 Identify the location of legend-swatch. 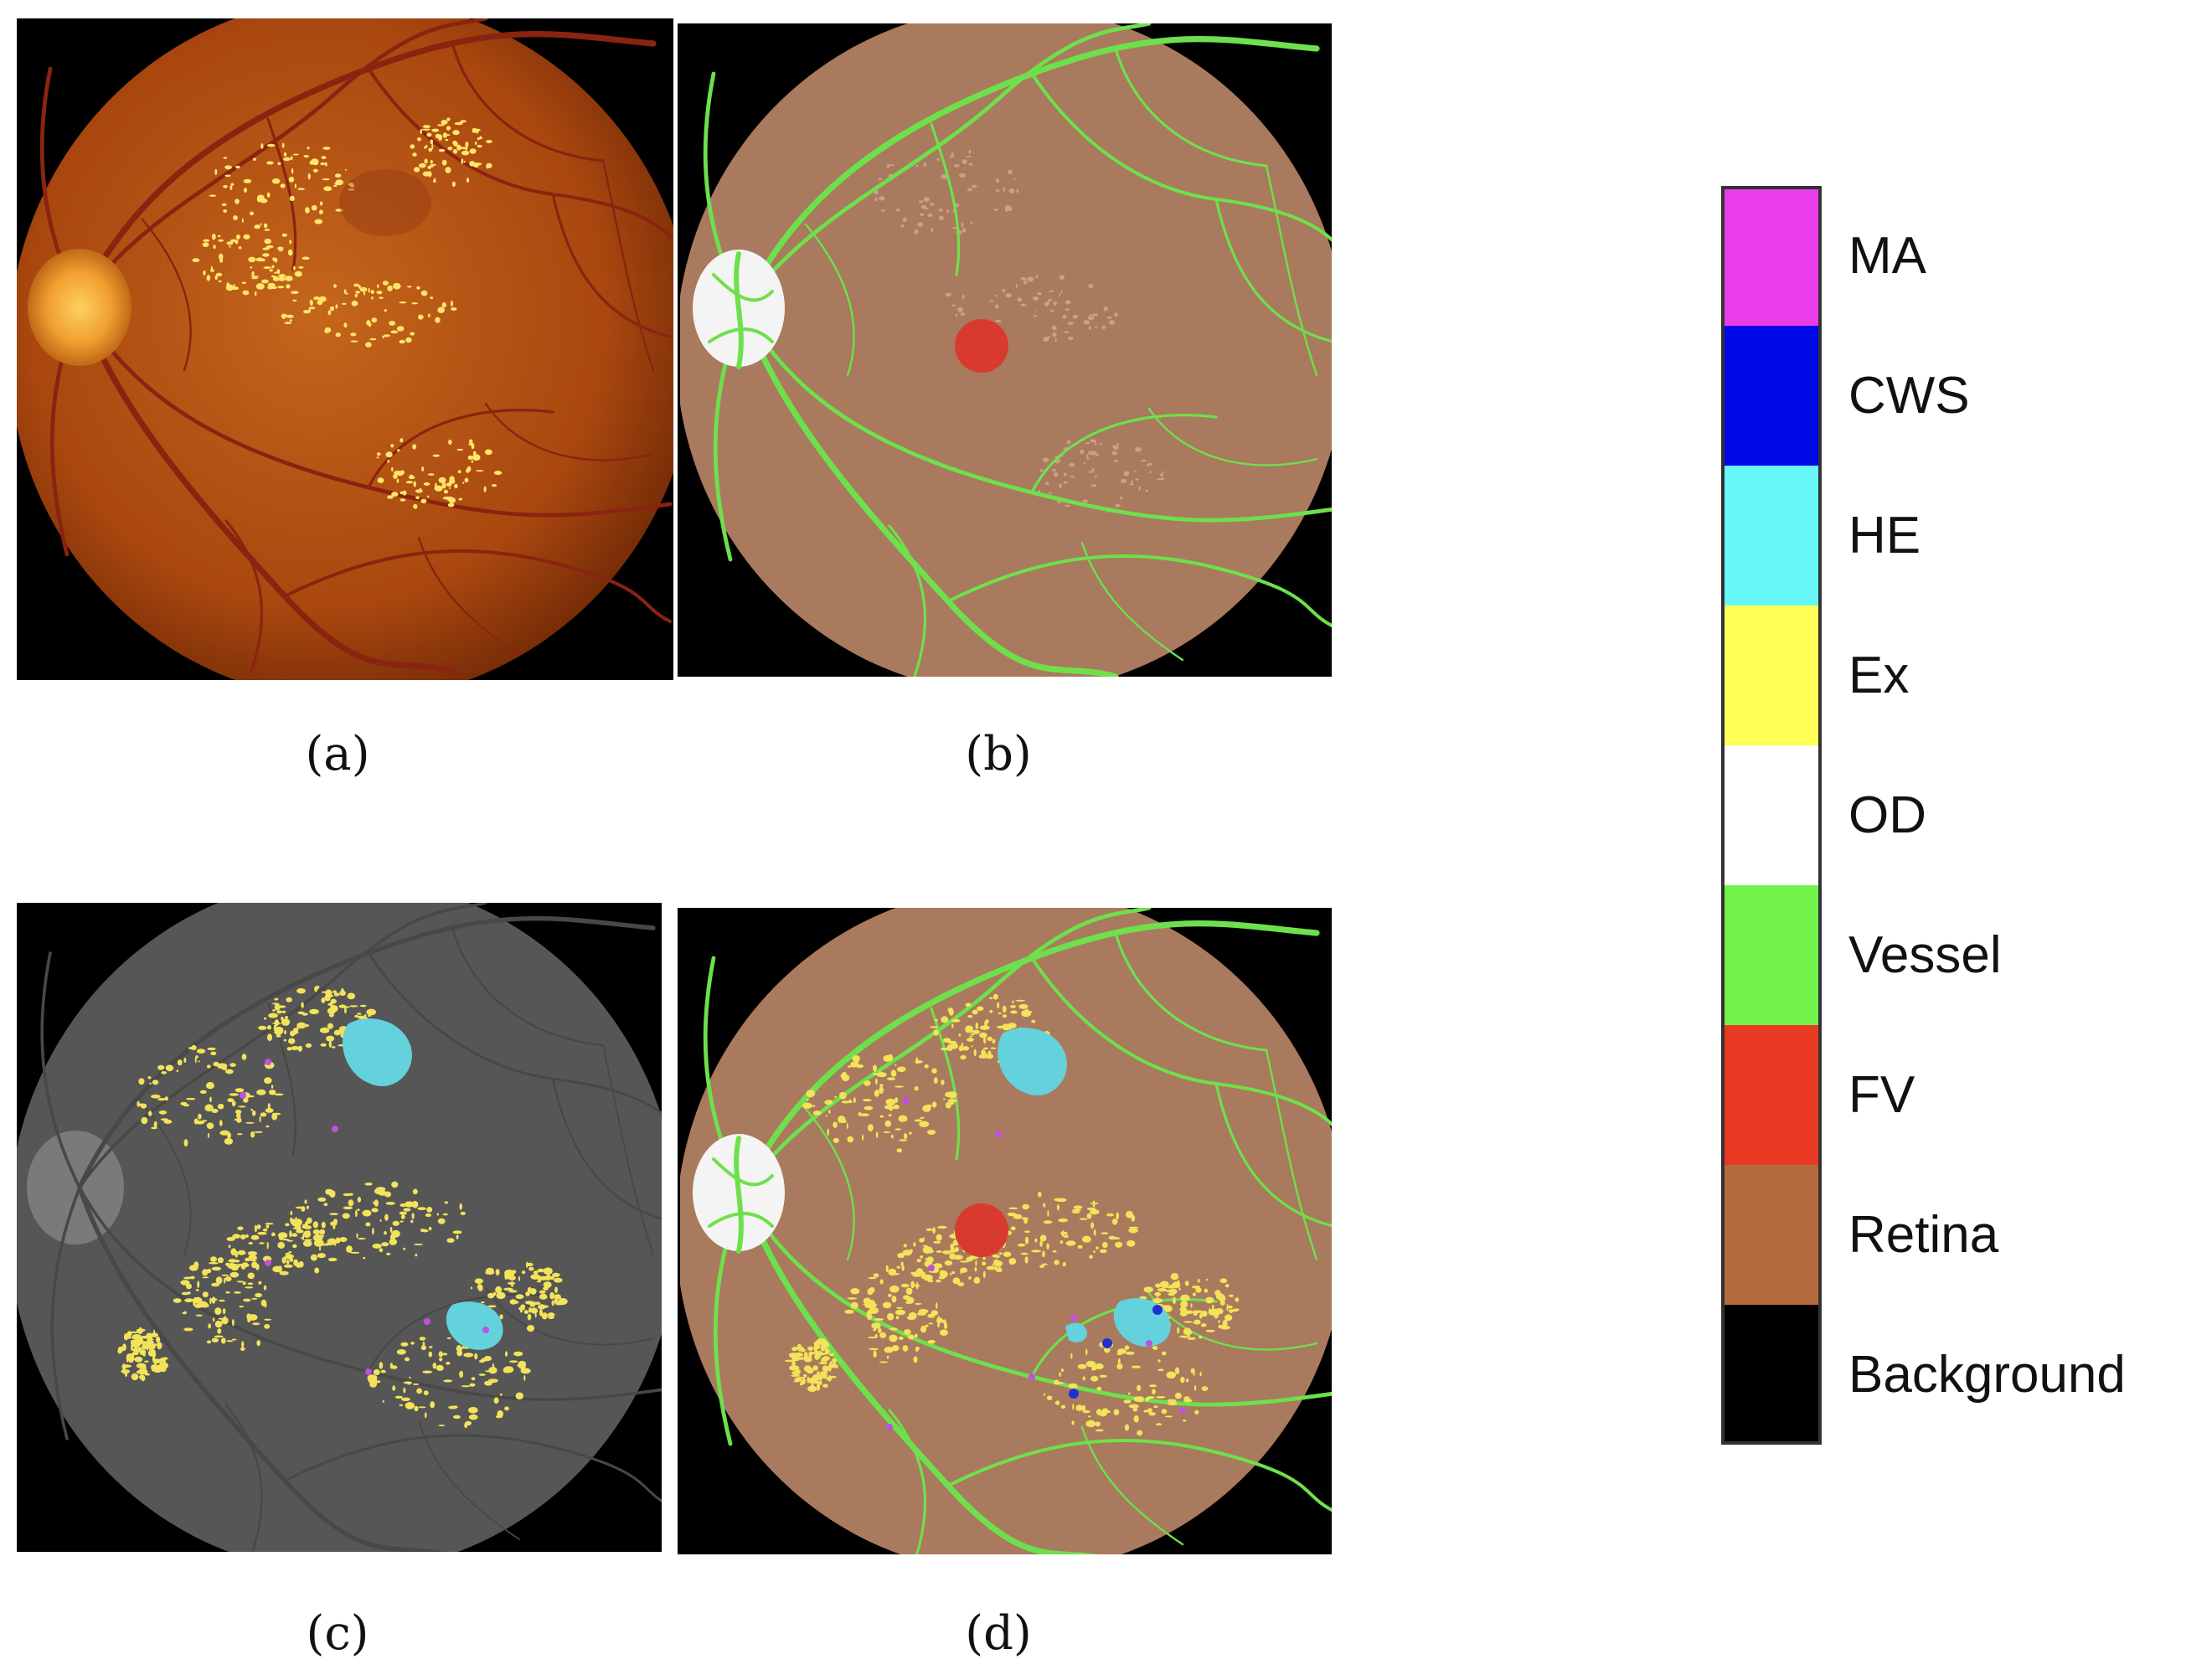
(1771, 1235).